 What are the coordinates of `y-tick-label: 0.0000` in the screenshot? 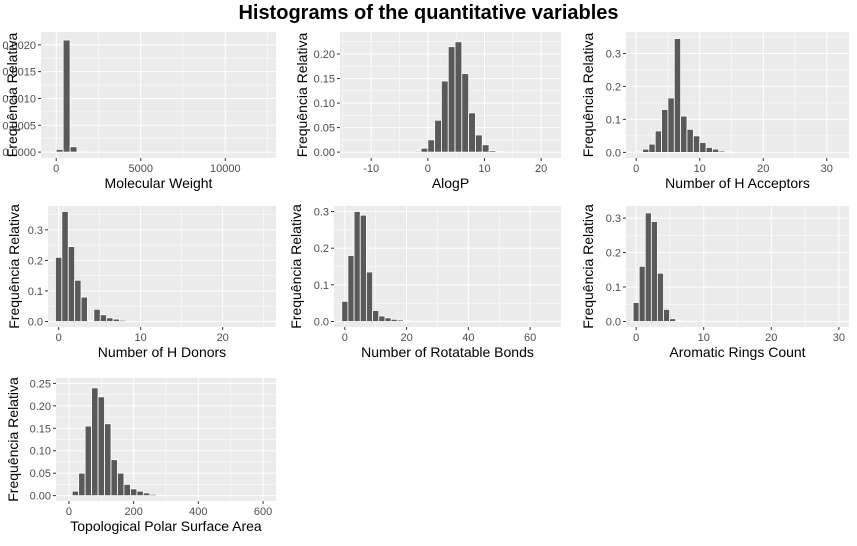 It's located at (19, 153).